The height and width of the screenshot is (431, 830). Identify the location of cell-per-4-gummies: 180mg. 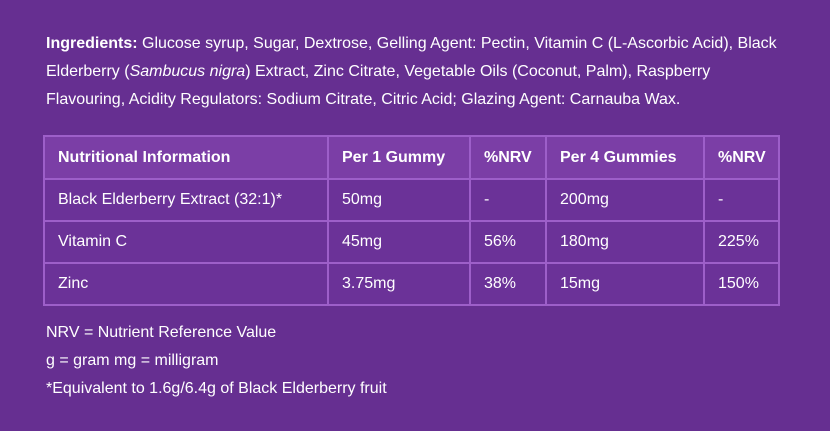
(625, 242).